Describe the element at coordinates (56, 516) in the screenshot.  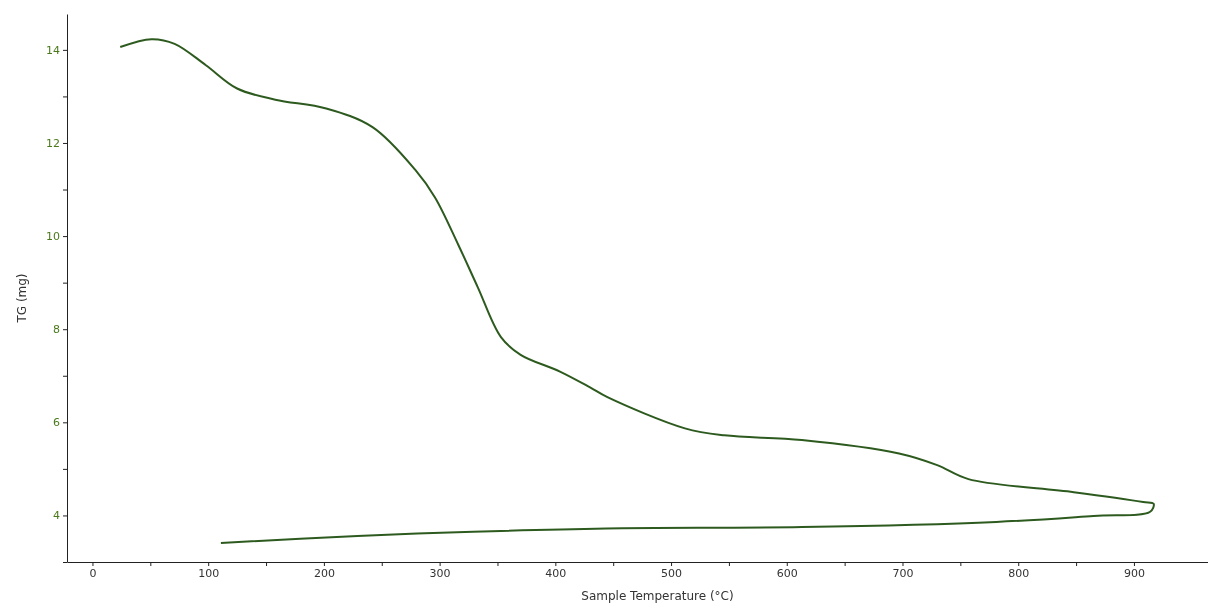
I see `y-tick-label: 4` at that location.